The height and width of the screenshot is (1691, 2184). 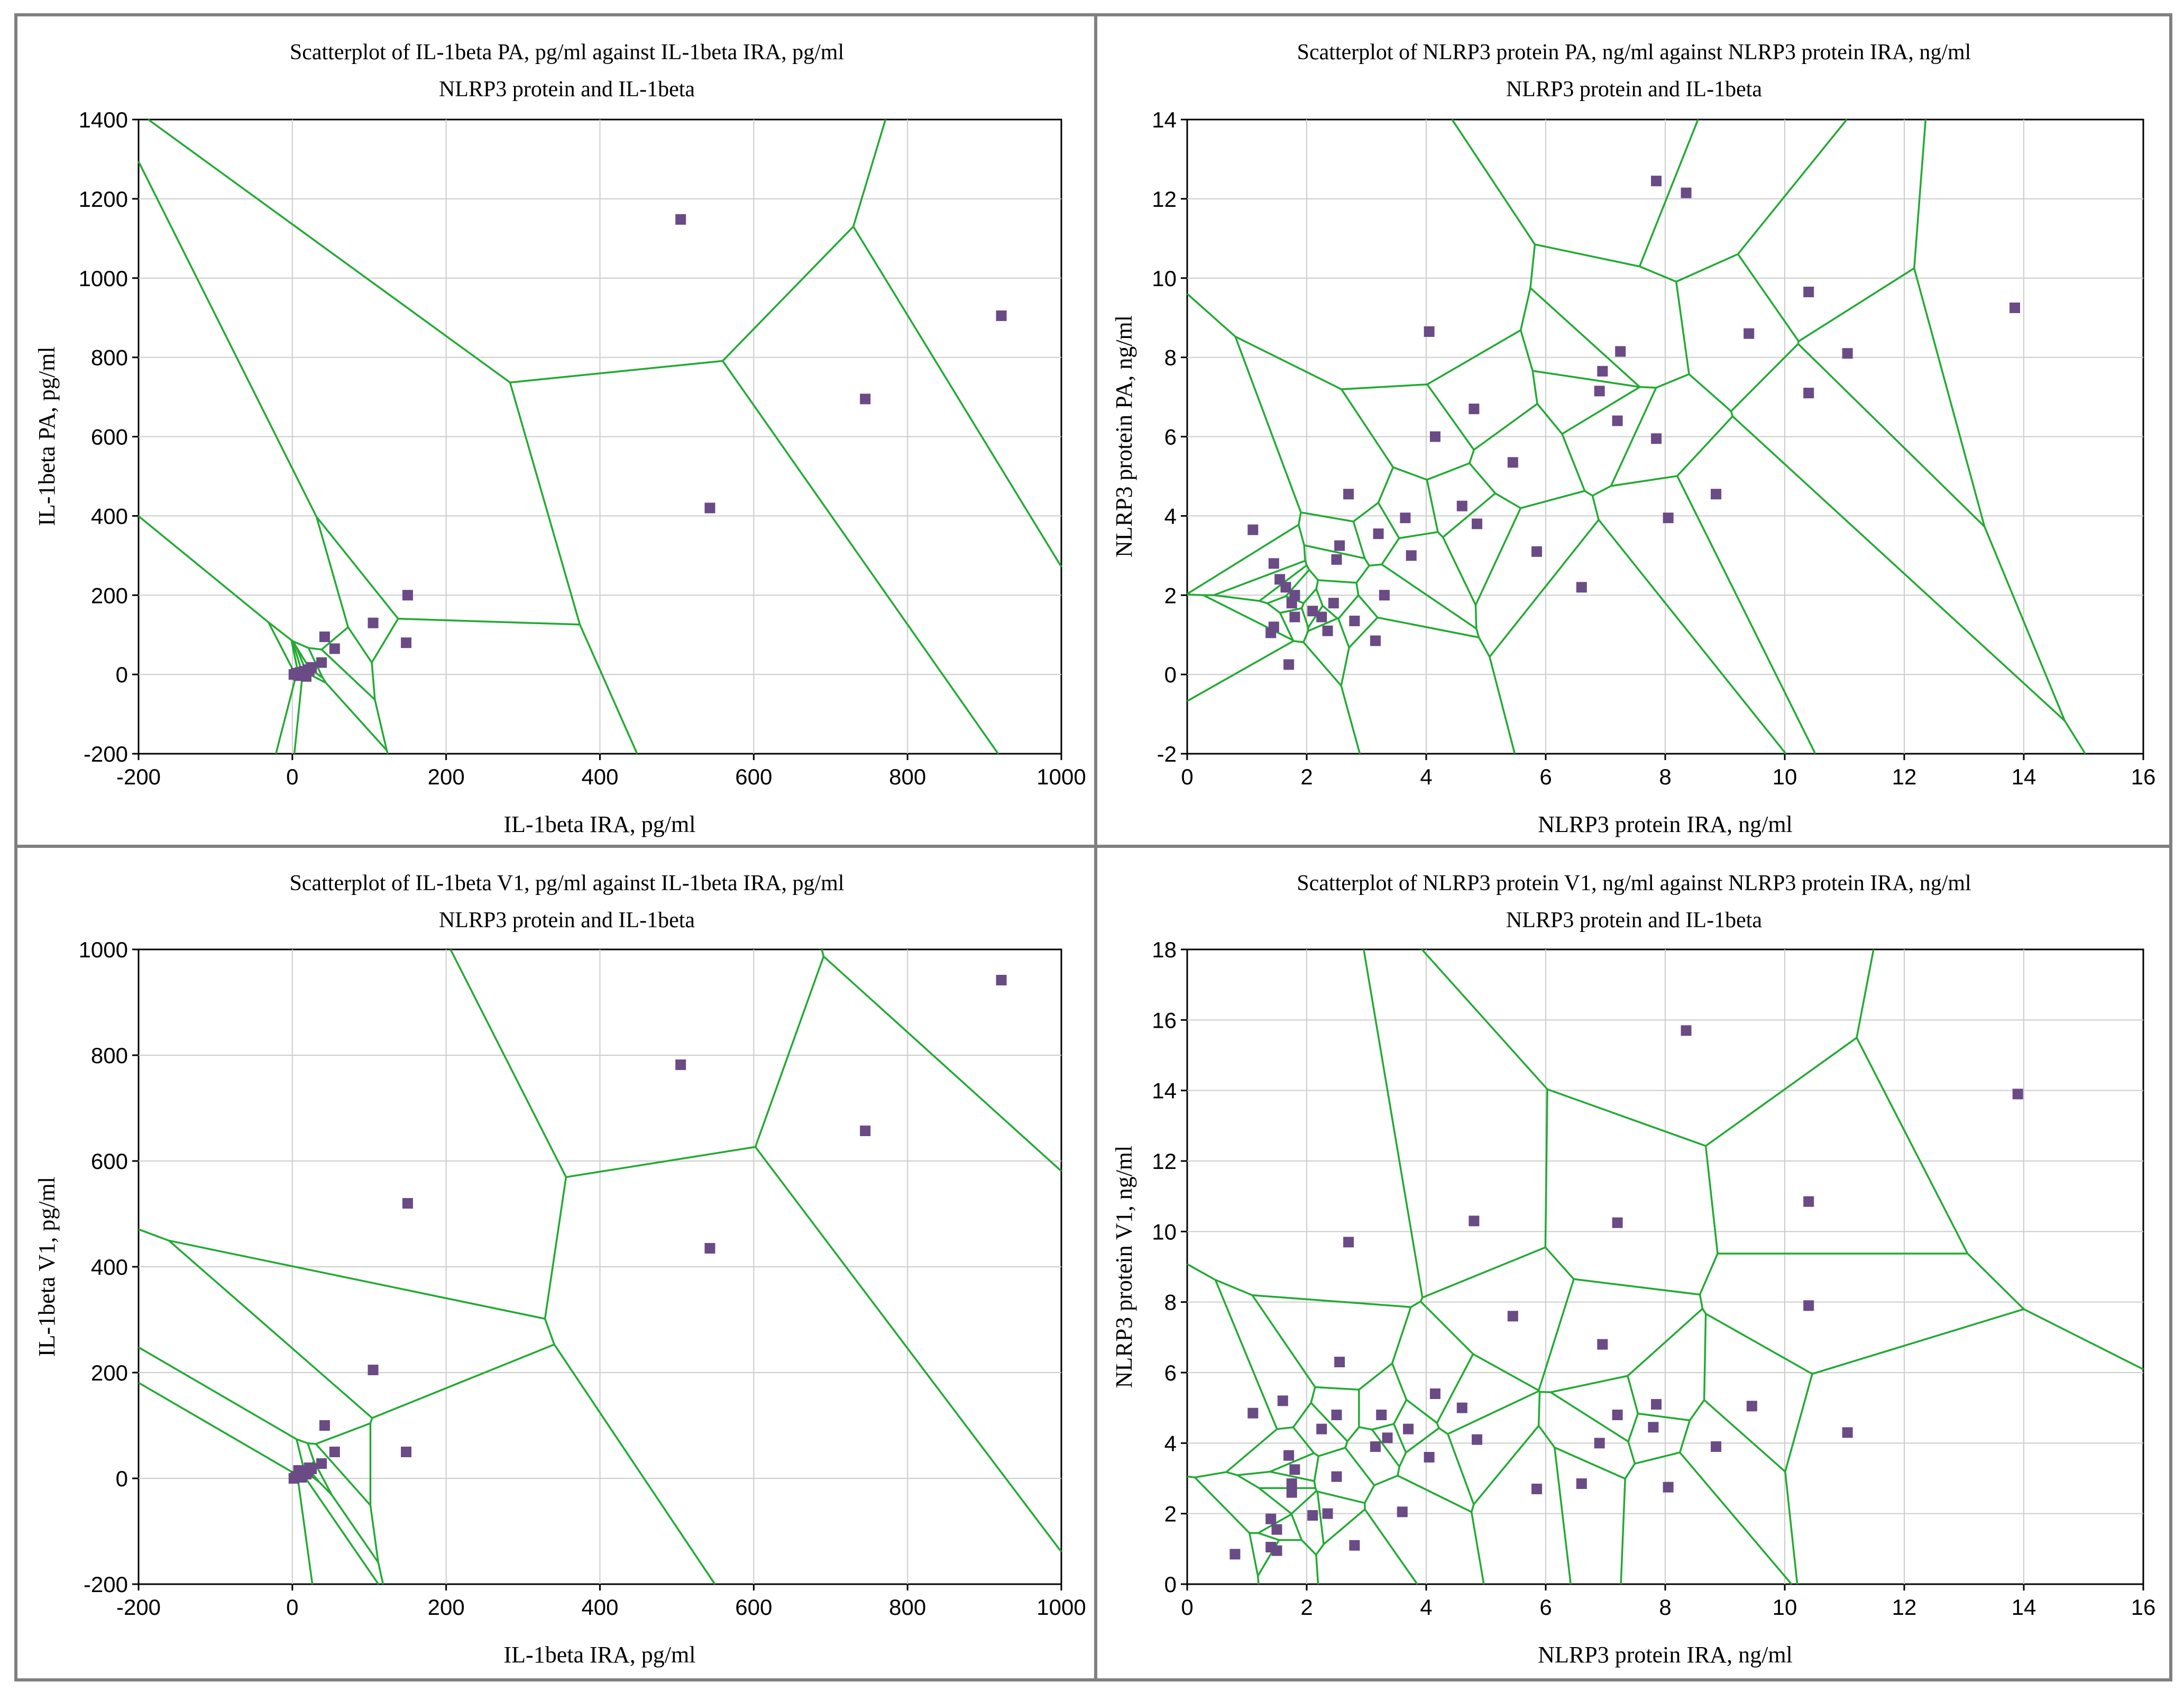 What do you see at coordinates (1665, 1608) in the screenshot?
I see `x-tick-label: 8` at bounding box center [1665, 1608].